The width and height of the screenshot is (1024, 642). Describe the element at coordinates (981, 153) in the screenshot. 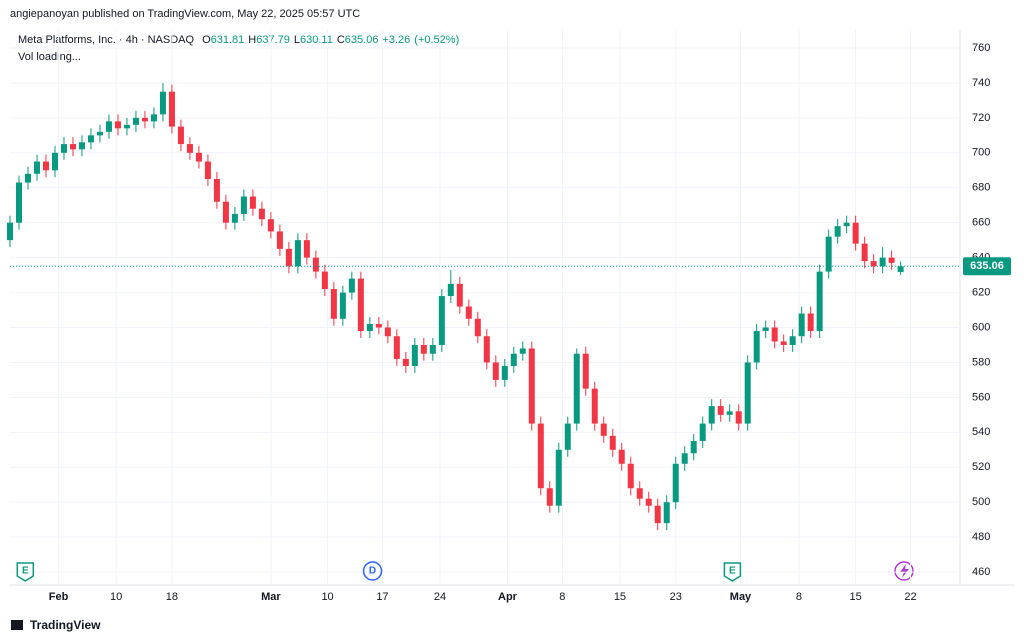

I see `y-tick-label: 700` at that location.